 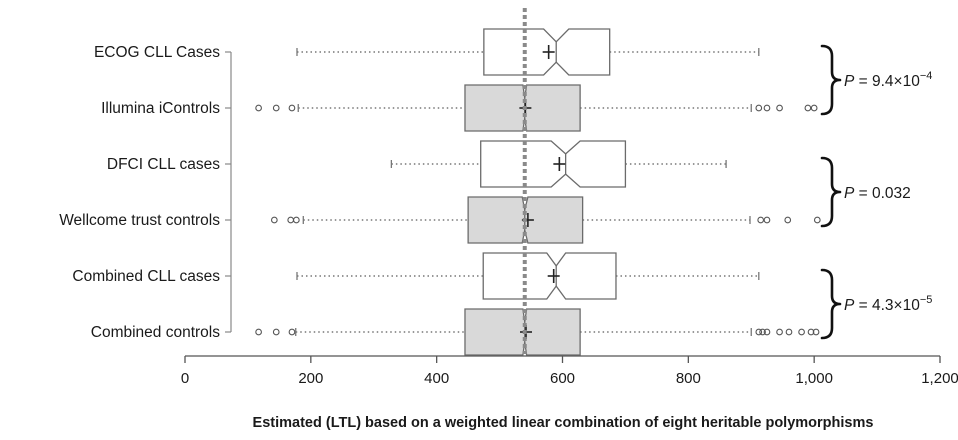 I want to click on p-value-exponent: −4, so click(x=926, y=76).